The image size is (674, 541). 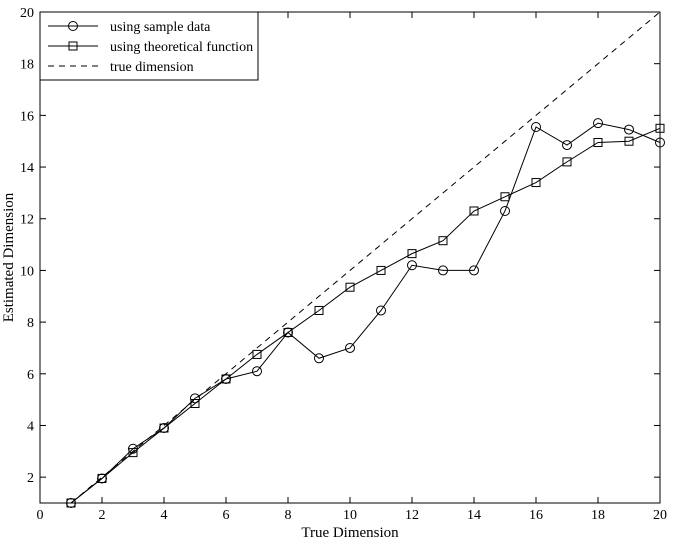 What do you see at coordinates (474, 515) in the screenshot?
I see `x-tick-label: 14` at bounding box center [474, 515].